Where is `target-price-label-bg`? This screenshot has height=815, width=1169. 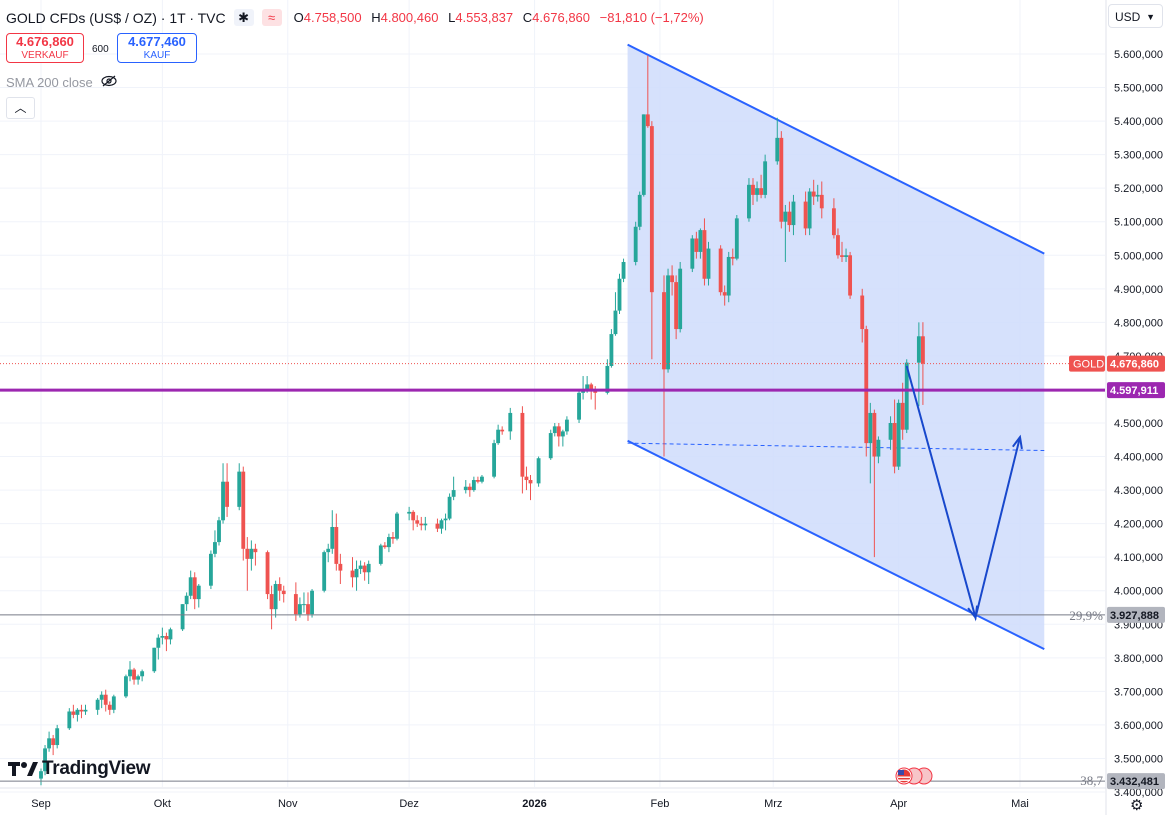 target-price-label-bg is located at coordinates (1136, 614).